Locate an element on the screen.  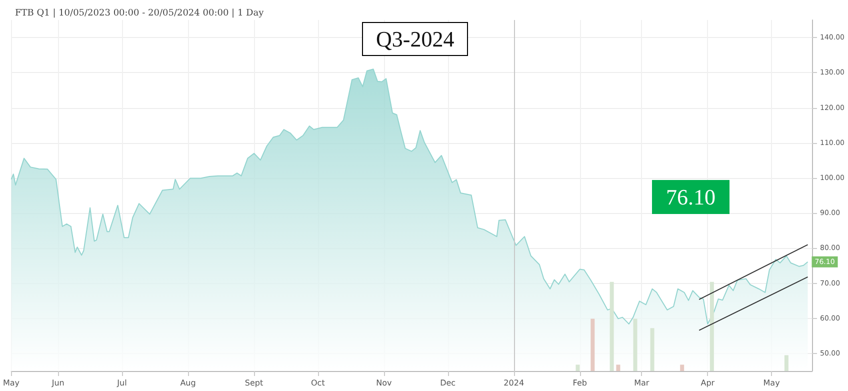
x-tick-label: Jul is located at coordinates (121, 383).